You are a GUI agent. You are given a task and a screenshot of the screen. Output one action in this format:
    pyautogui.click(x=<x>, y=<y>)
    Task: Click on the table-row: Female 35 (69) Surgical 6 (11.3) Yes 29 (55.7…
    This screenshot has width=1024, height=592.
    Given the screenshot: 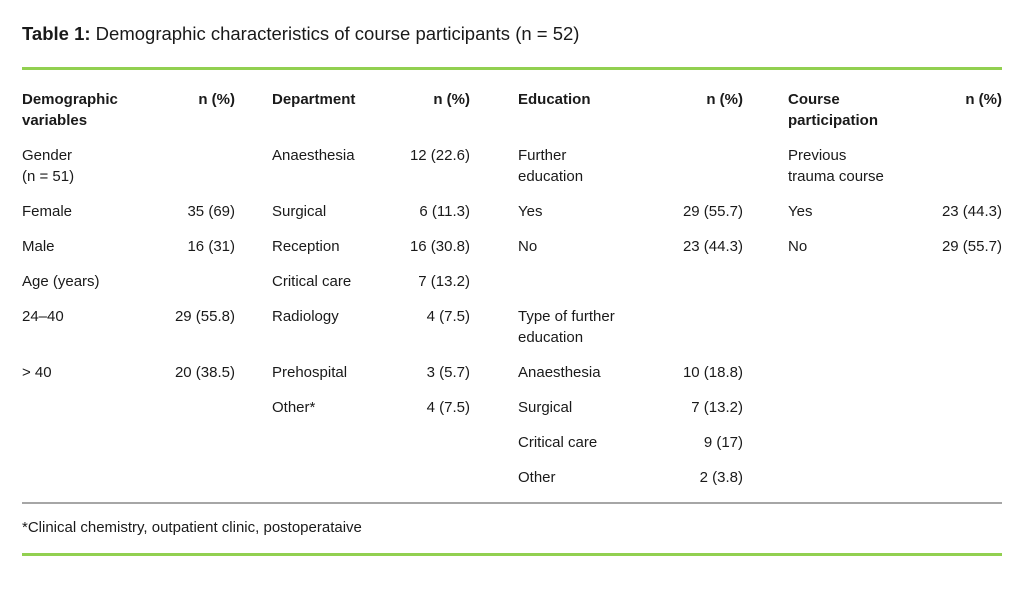 What is the action you would take?
    pyautogui.click(x=512, y=218)
    